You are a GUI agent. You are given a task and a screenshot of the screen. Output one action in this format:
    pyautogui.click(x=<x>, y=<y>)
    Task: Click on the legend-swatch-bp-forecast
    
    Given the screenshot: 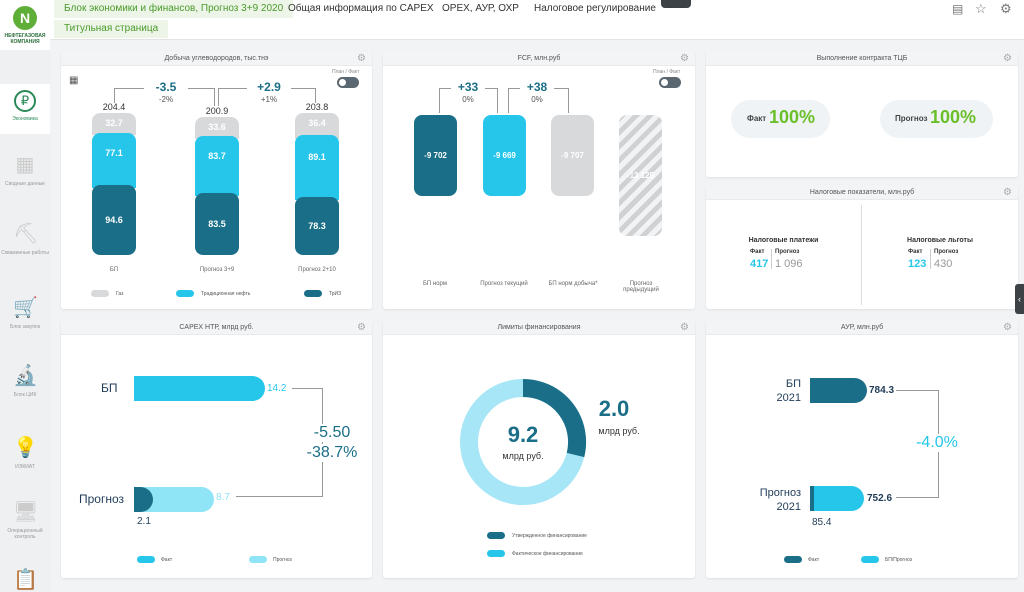 What is the action you would take?
    pyautogui.click(x=870, y=559)
    